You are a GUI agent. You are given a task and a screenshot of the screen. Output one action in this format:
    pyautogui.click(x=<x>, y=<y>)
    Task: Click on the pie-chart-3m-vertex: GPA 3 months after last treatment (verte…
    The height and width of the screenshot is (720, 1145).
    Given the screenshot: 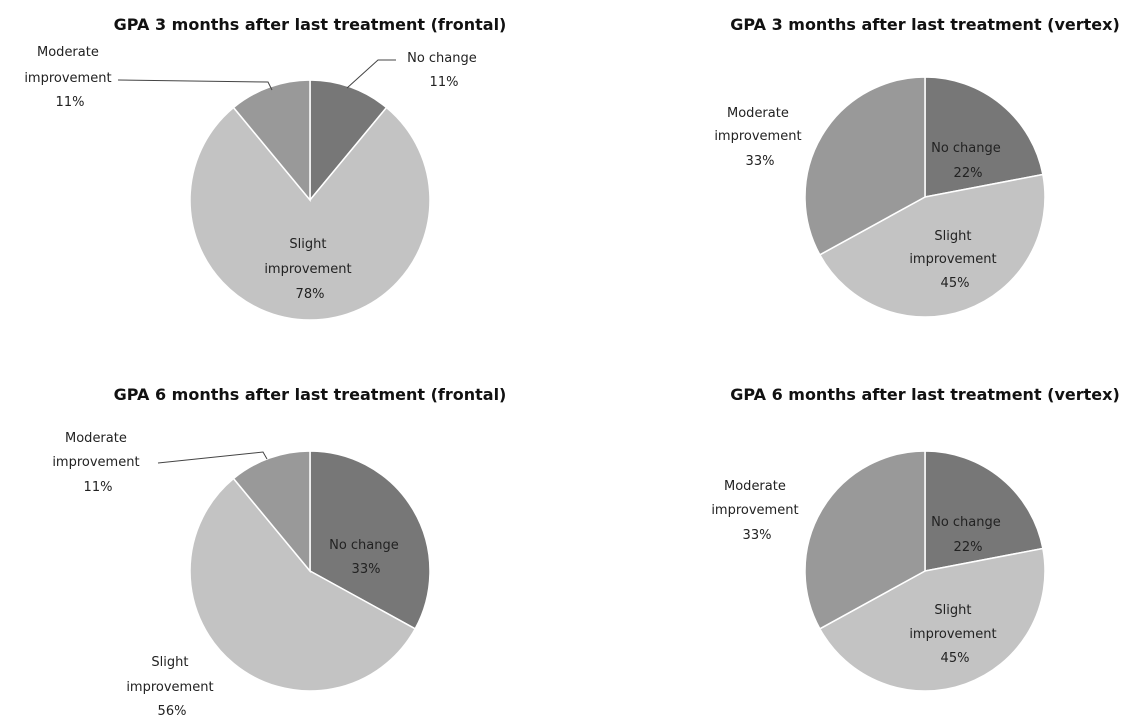 What is the action you would take?
    pyautogui.click(x=917, y=166)
    